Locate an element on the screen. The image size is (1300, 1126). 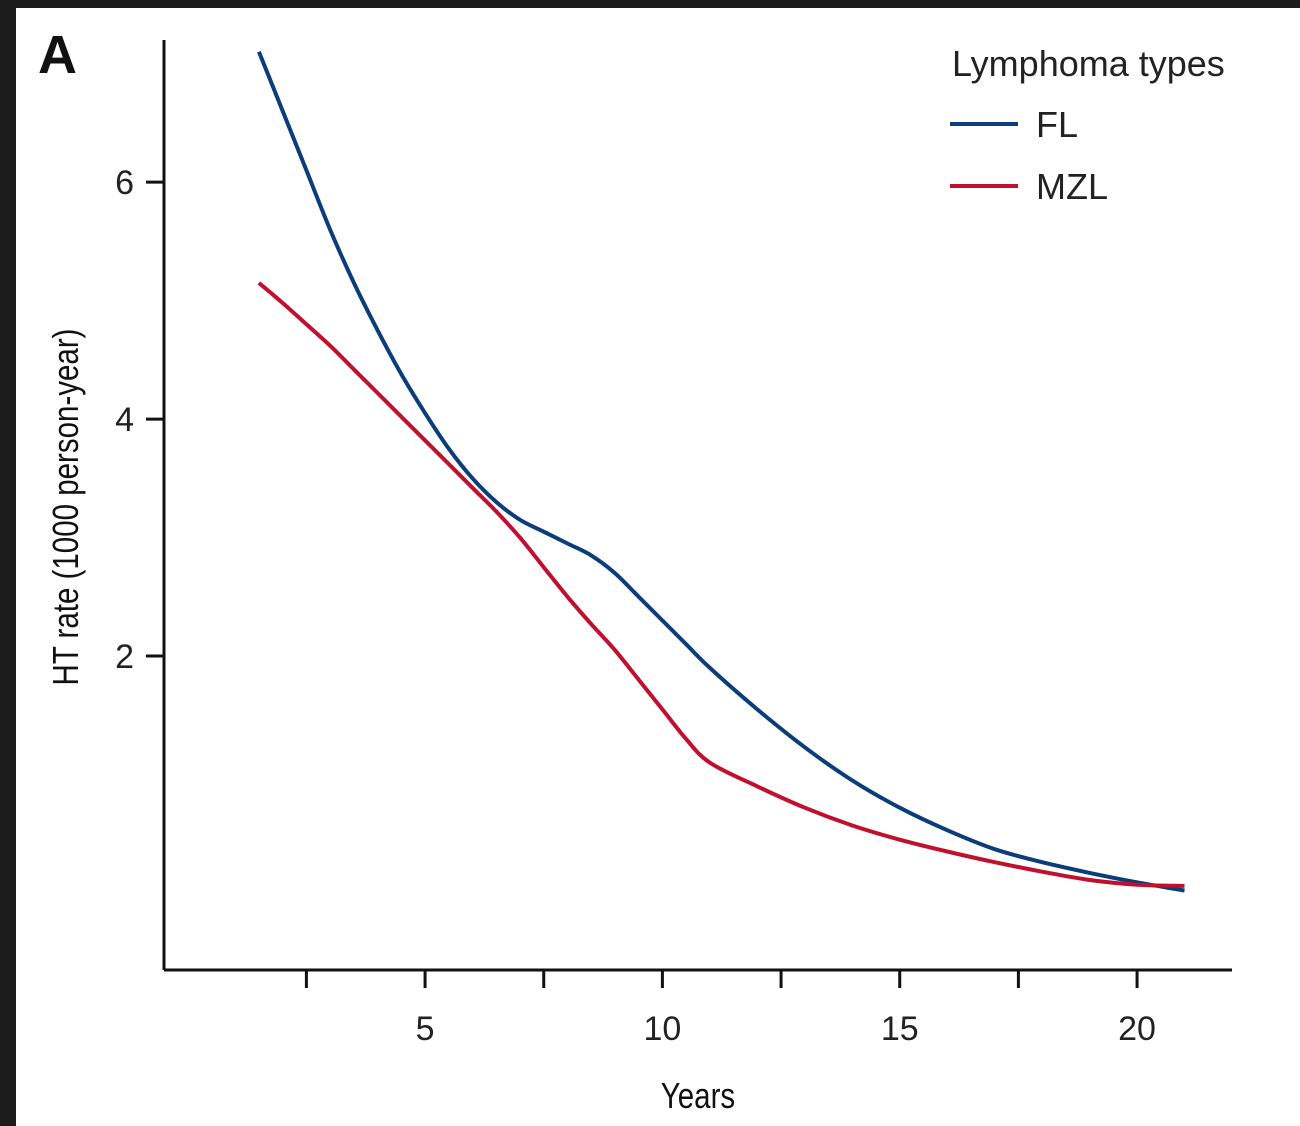
x-tick-label: 5 is located at coordinates (425, 1029).